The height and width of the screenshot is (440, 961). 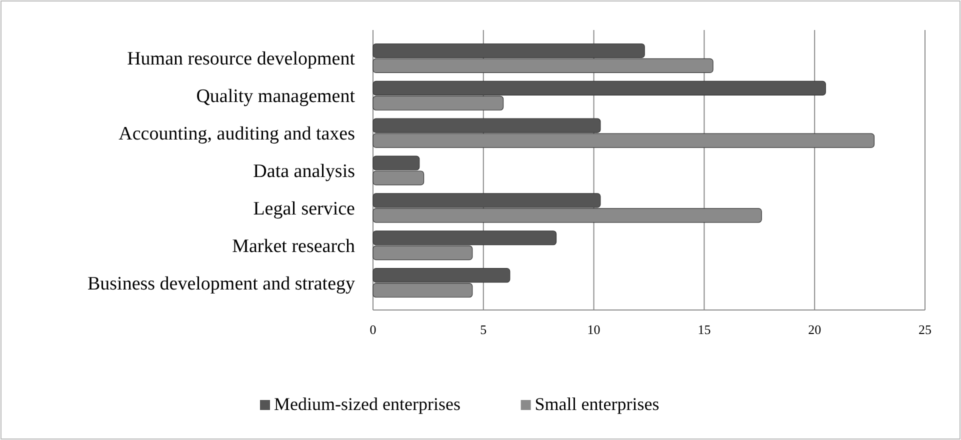 What do you see at coordinates (276, 97) in the screenshot?
I see `y-tick-label: Quality management` at bounding box center [276, 97].